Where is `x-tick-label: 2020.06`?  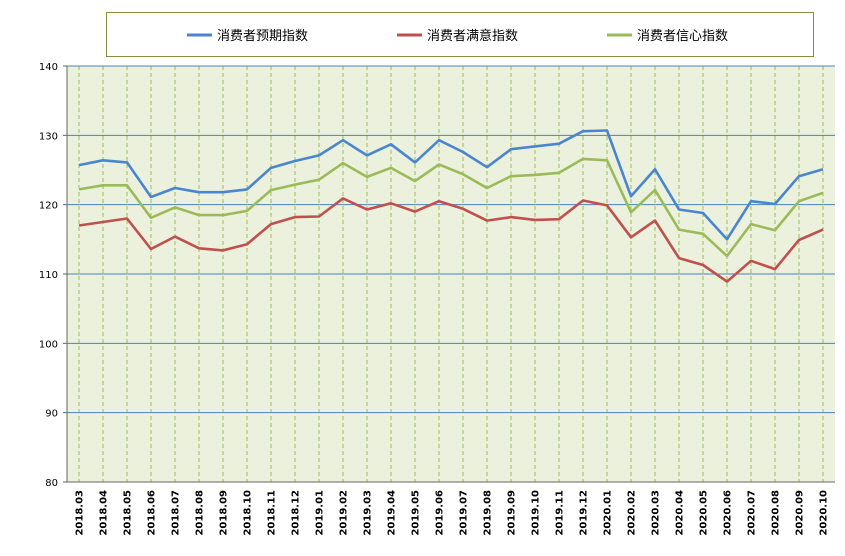
x-tick-label: 2020.06 is located at coordinates (728, 513).